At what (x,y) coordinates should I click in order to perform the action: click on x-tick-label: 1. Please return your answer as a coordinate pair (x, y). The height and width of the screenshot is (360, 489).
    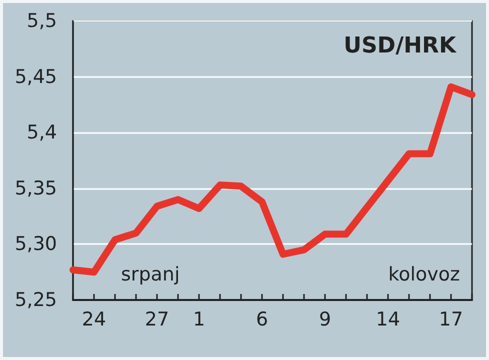
    Looking at the image, I should click on (199, 319).